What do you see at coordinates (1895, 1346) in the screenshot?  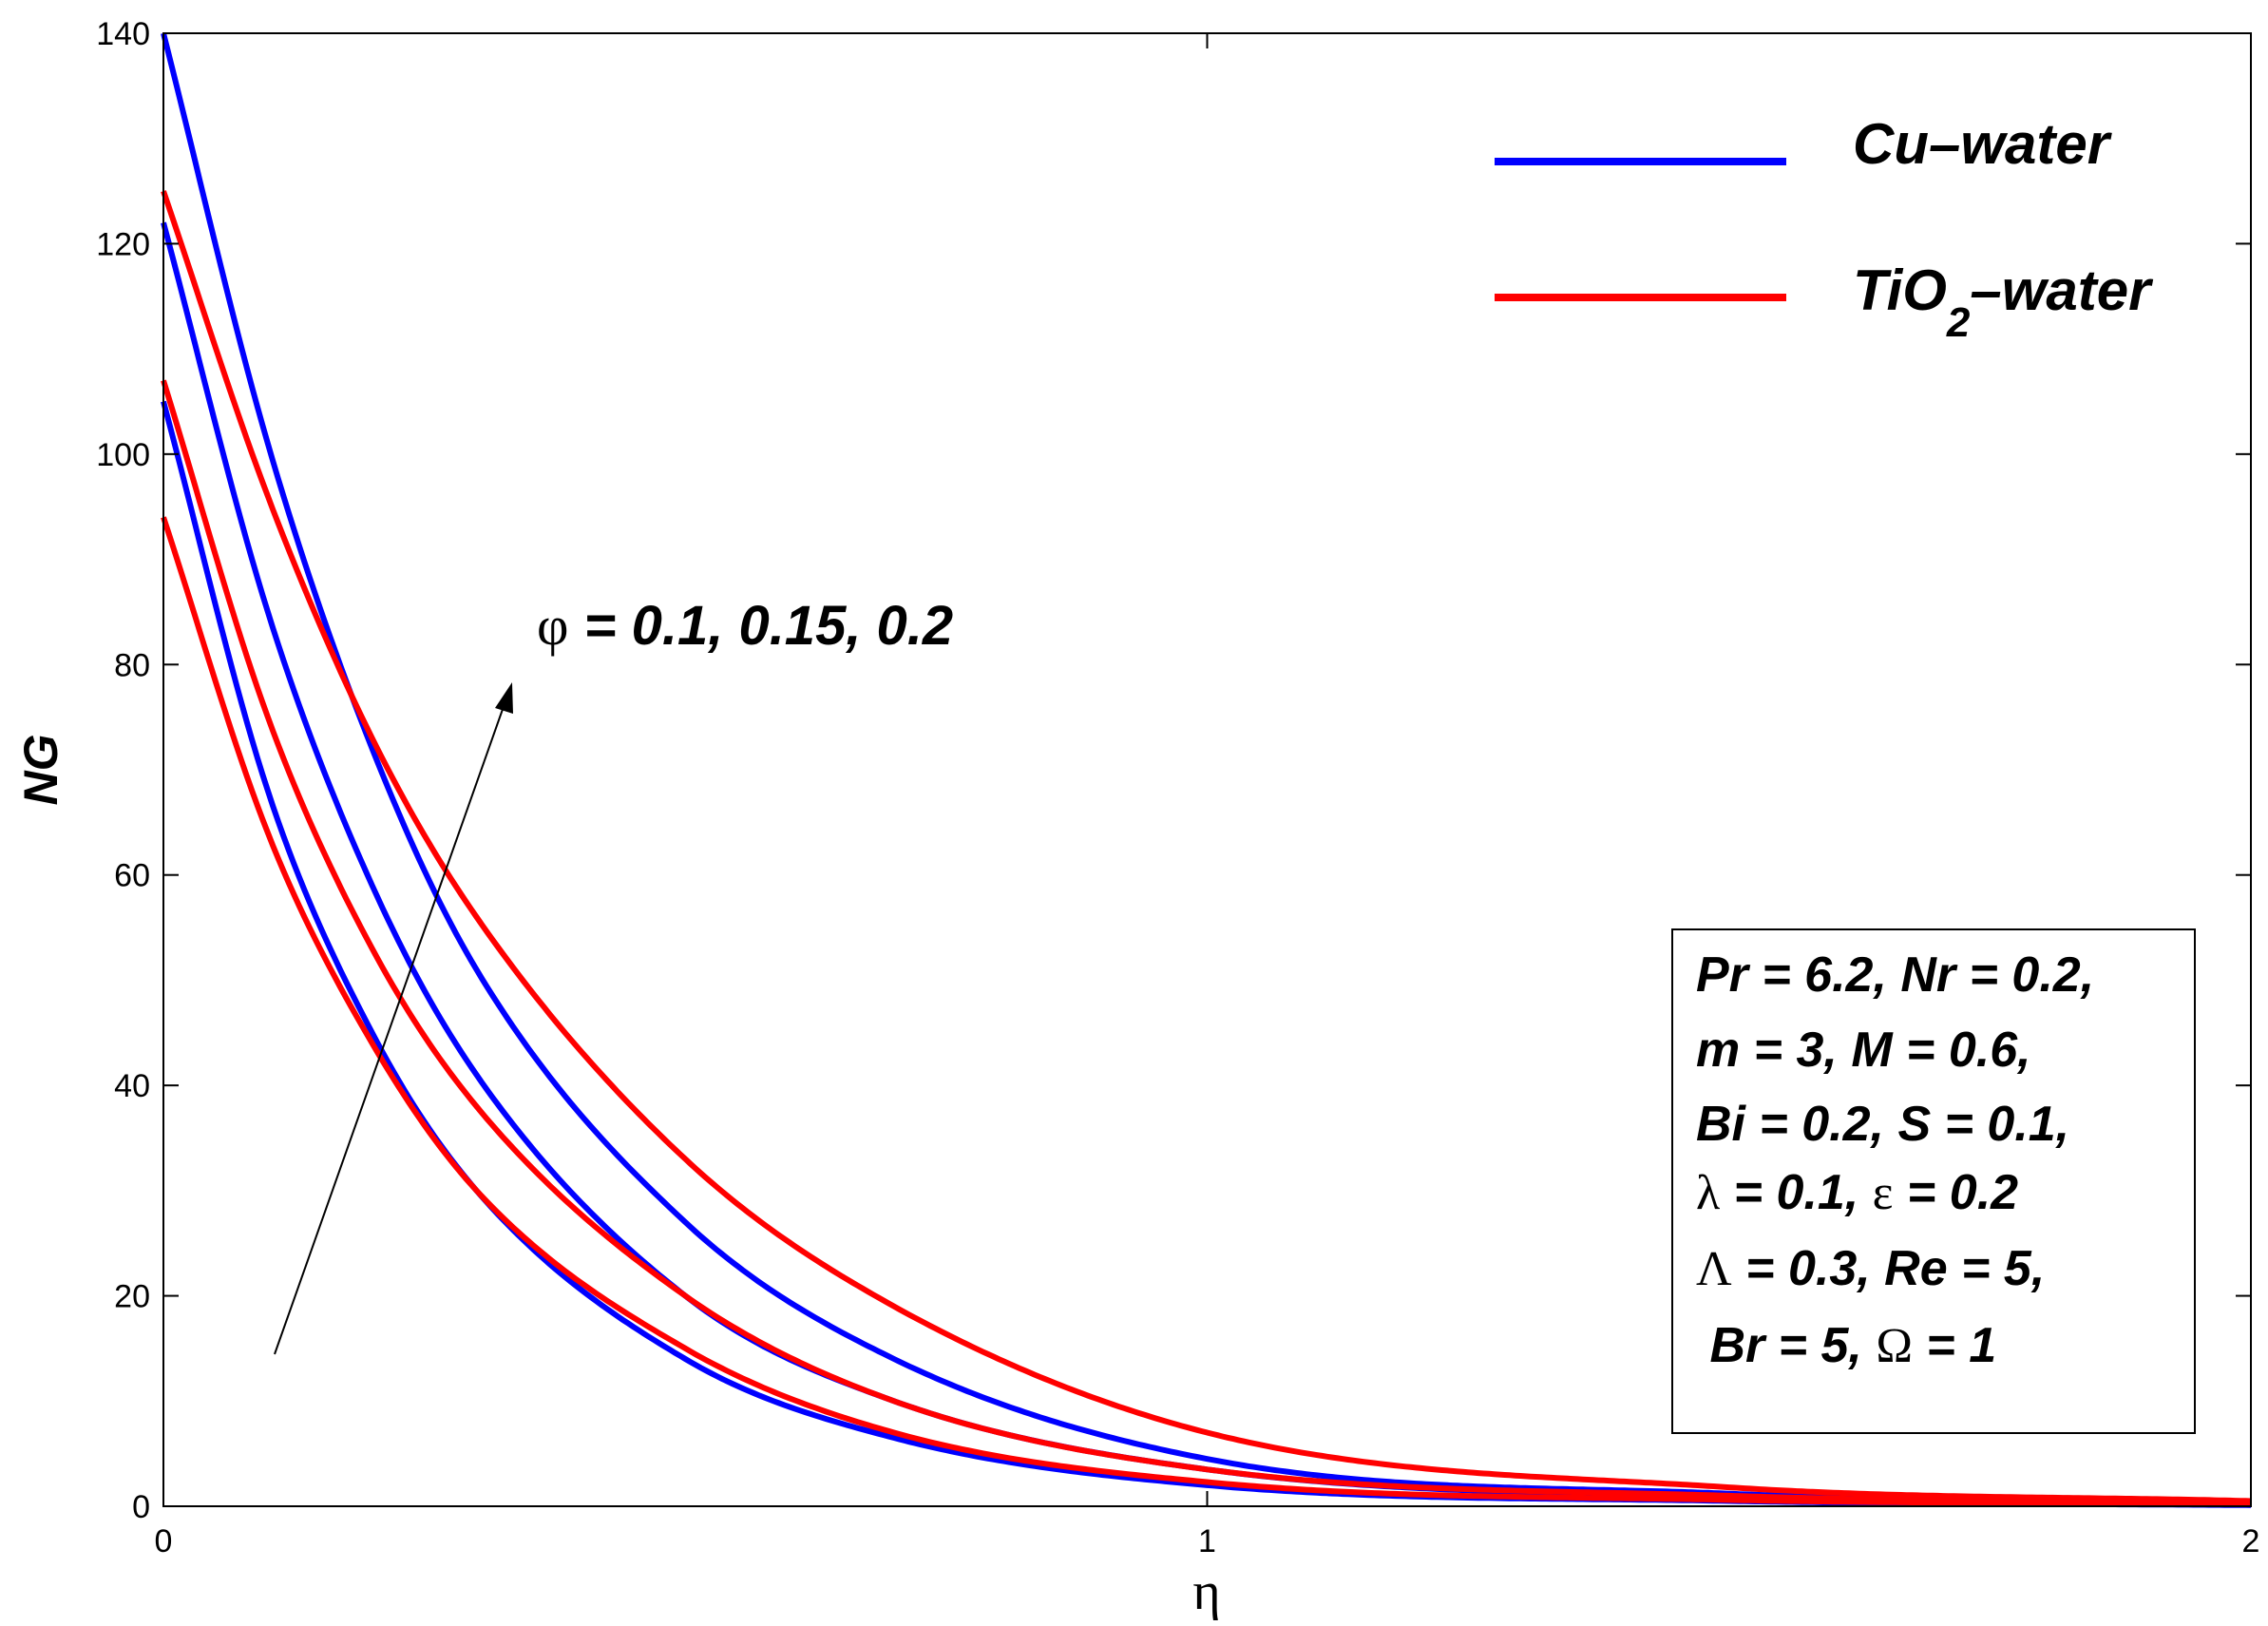 I see `omega-symbol: Ω` at bounding box center [1895, 1346].